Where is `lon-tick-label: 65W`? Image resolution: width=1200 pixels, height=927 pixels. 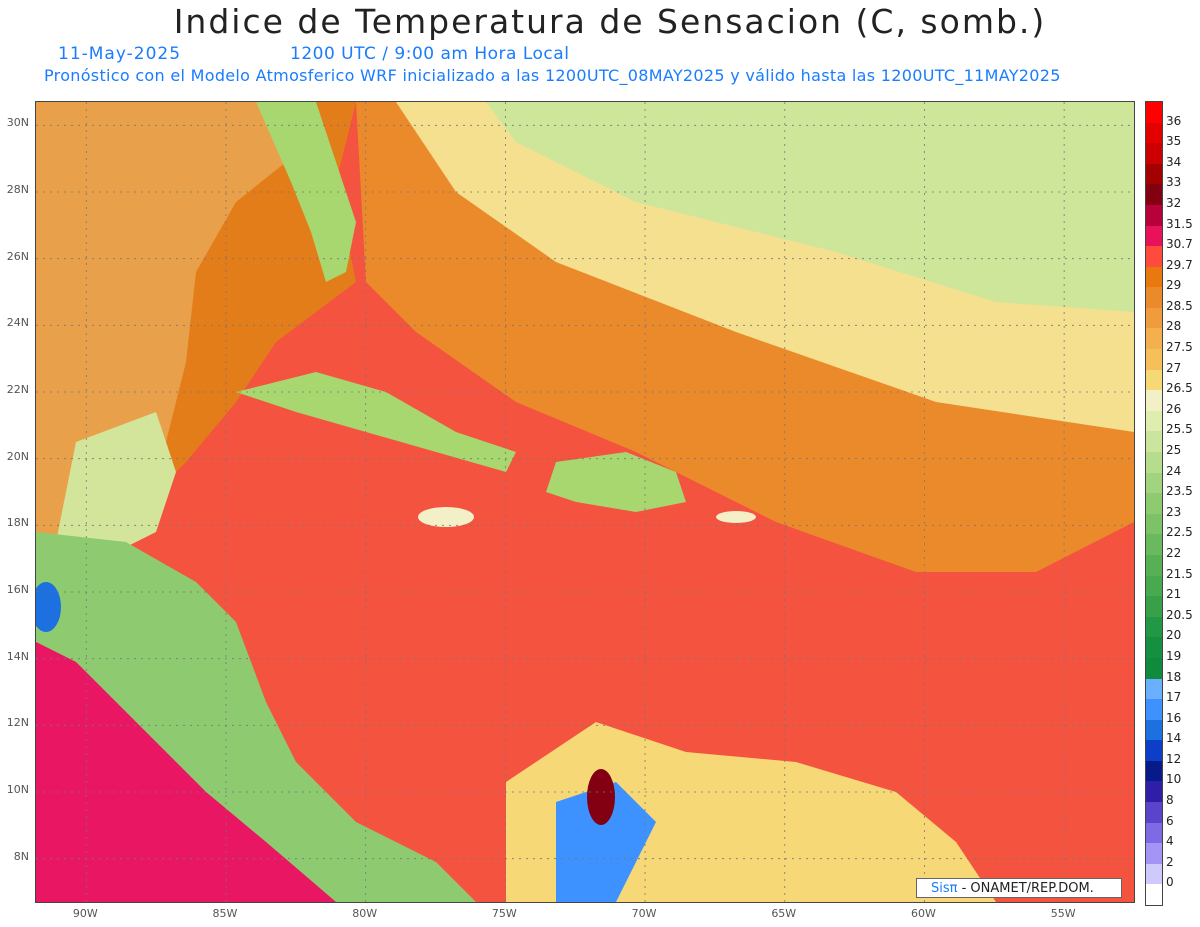
lon-tick-label: 65W is located at coordinates (784, 913).